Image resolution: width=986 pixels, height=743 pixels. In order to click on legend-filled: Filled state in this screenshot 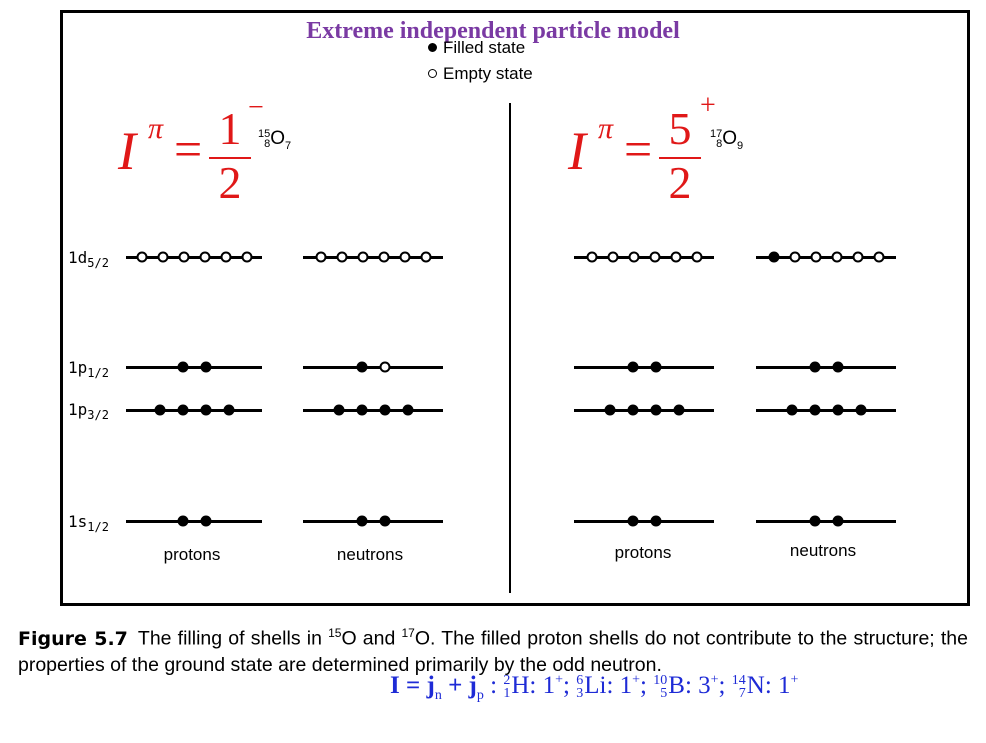, I will do `click(476, 48)`.